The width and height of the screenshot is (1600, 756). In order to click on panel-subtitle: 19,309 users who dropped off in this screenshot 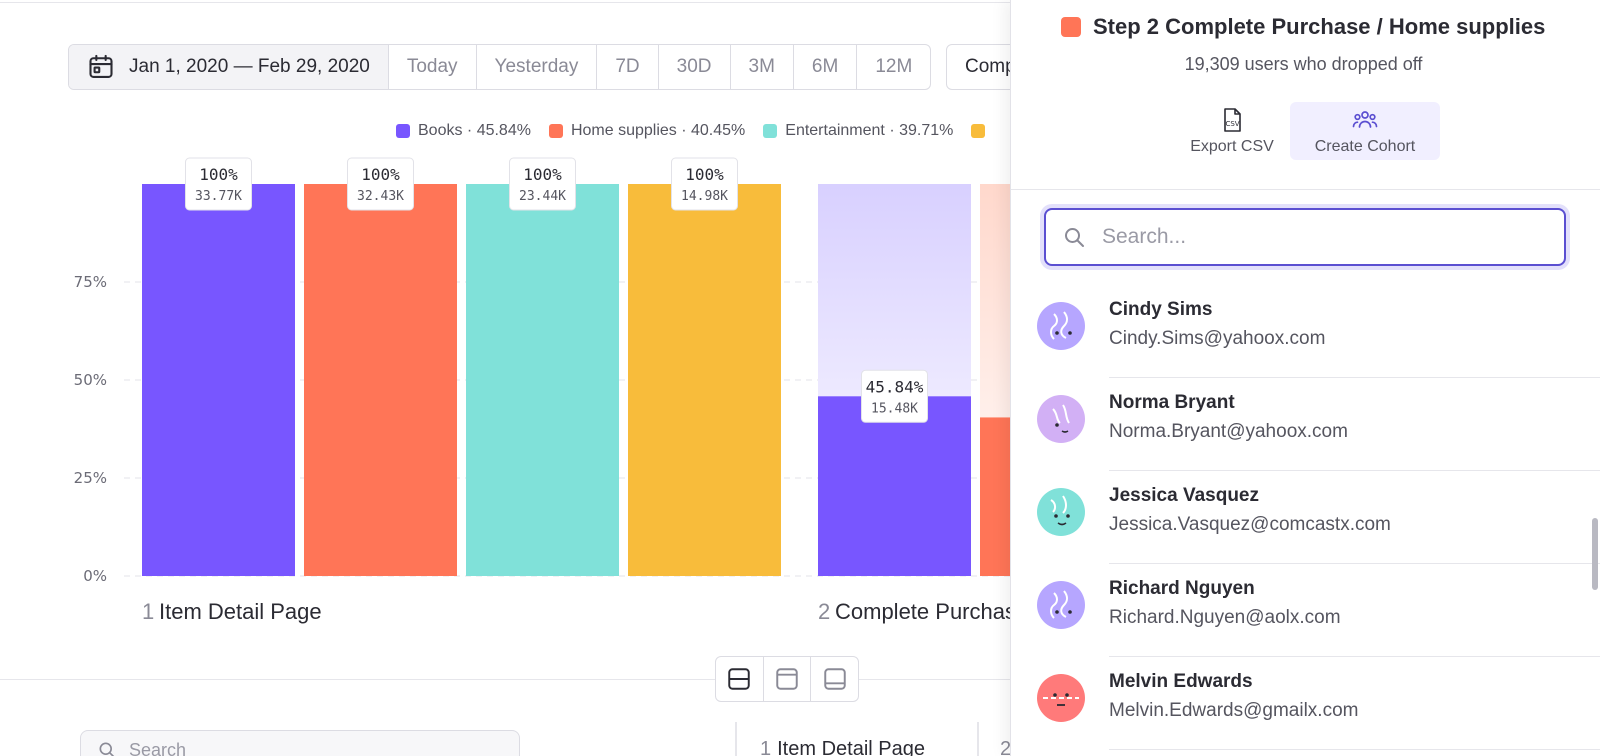, I will do `click(1303, 64)`.